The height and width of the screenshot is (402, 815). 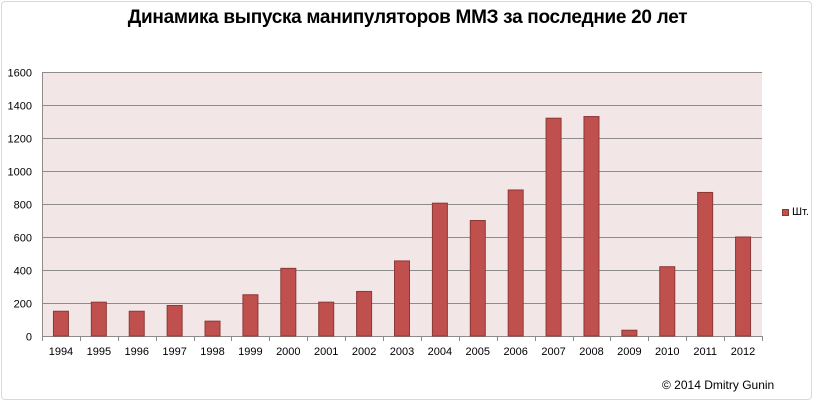 I want to click on y-tick-label: 1200, so click(x=20, y=140).